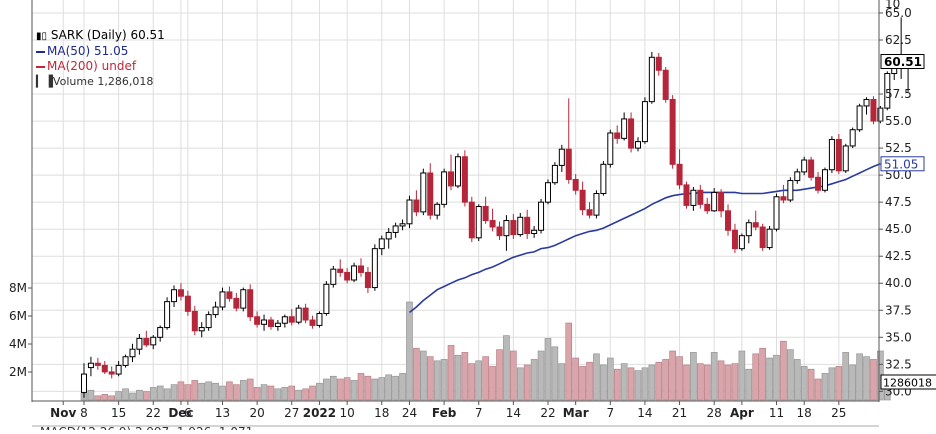 Image resolution: width=936 pixels, height=434 pixels. I want to click on price-tick-label: 65.0, so click(898, 13).